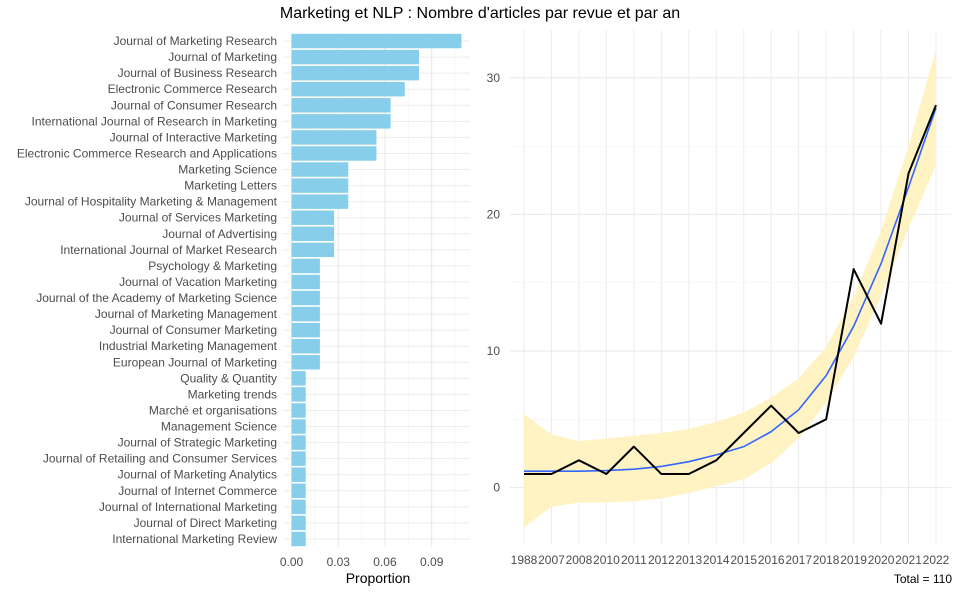  I want to click on bar-x-tick-labels: 0.00 0.03 0.06 0.09, so click(362, 562).